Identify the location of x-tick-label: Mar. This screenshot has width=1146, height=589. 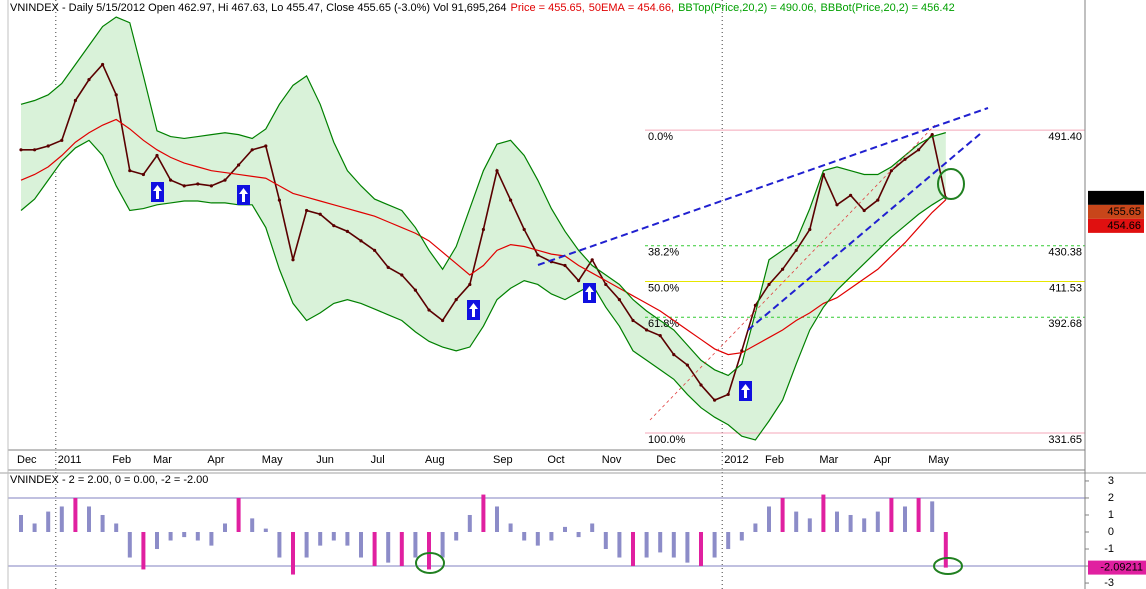
(162, 460).